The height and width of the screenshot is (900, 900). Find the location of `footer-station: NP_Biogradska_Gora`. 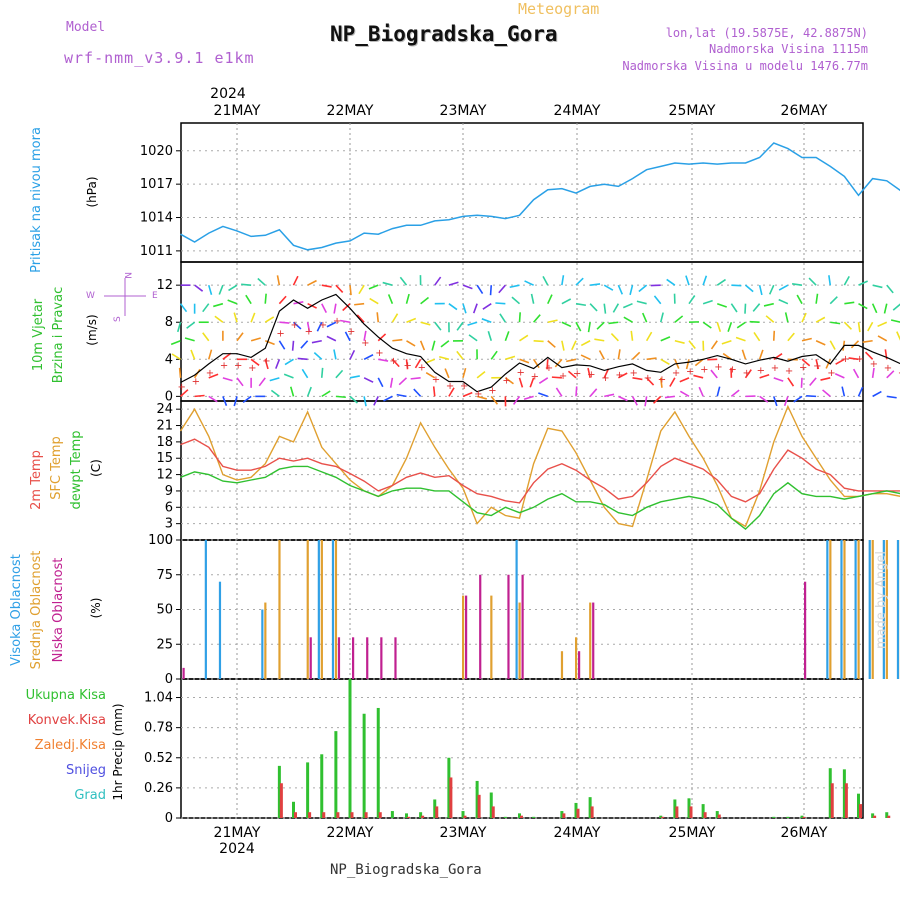

footer-station: NP_Biogradska_Gora is located at coordinates (406, 870).